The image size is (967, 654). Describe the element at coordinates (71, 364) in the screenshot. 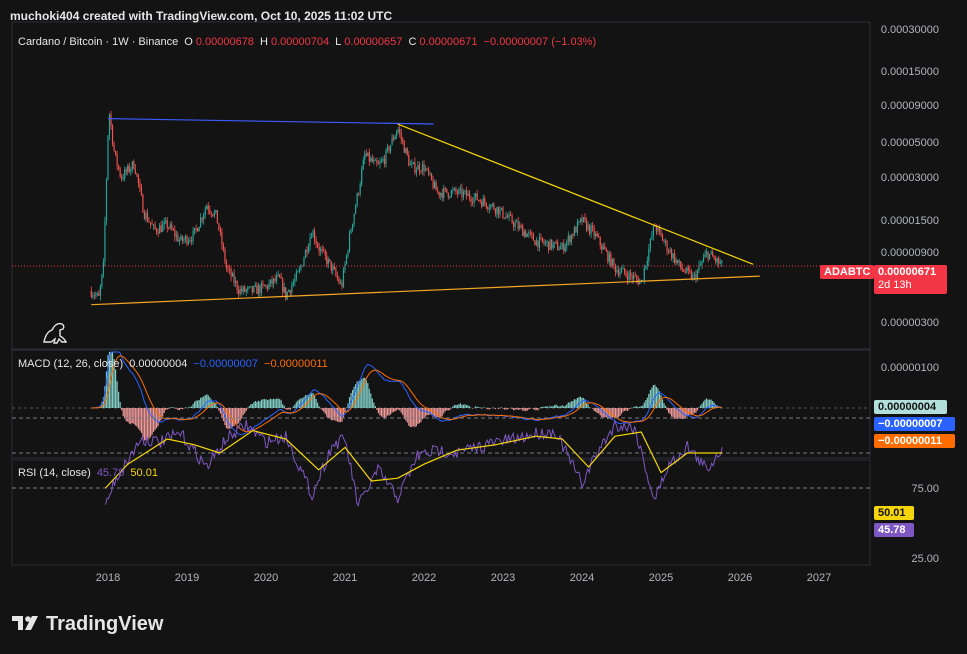

I see `macd-label: MACD (12, 26, close)` at that location.